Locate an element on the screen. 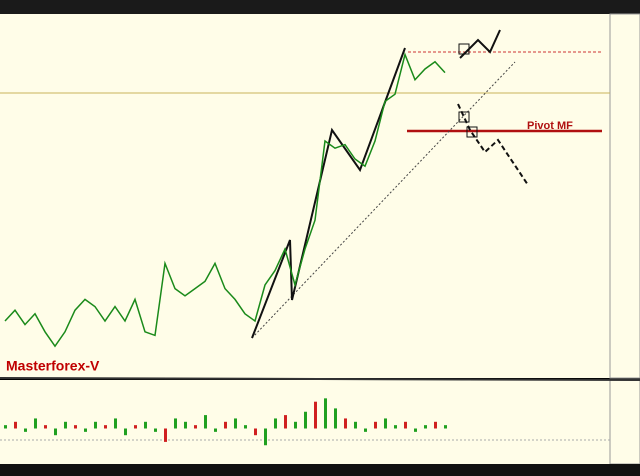  toolbar is located at coordinates (320, 7).